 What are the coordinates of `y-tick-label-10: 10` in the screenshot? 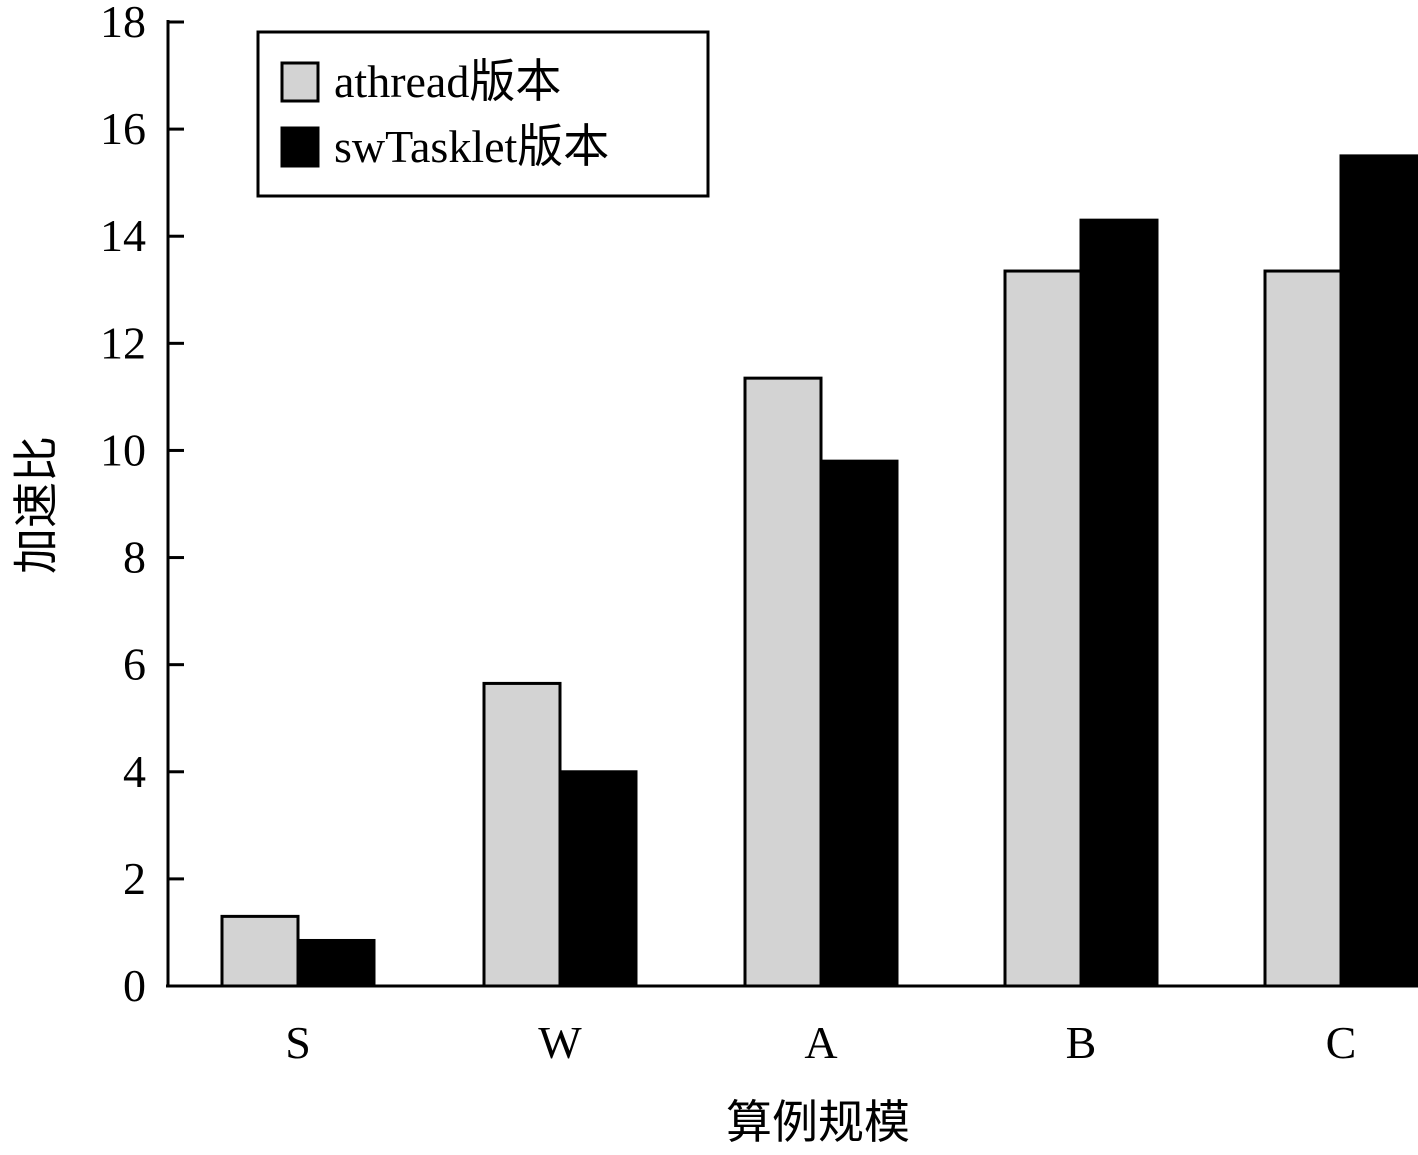 It's located at (123, 449).